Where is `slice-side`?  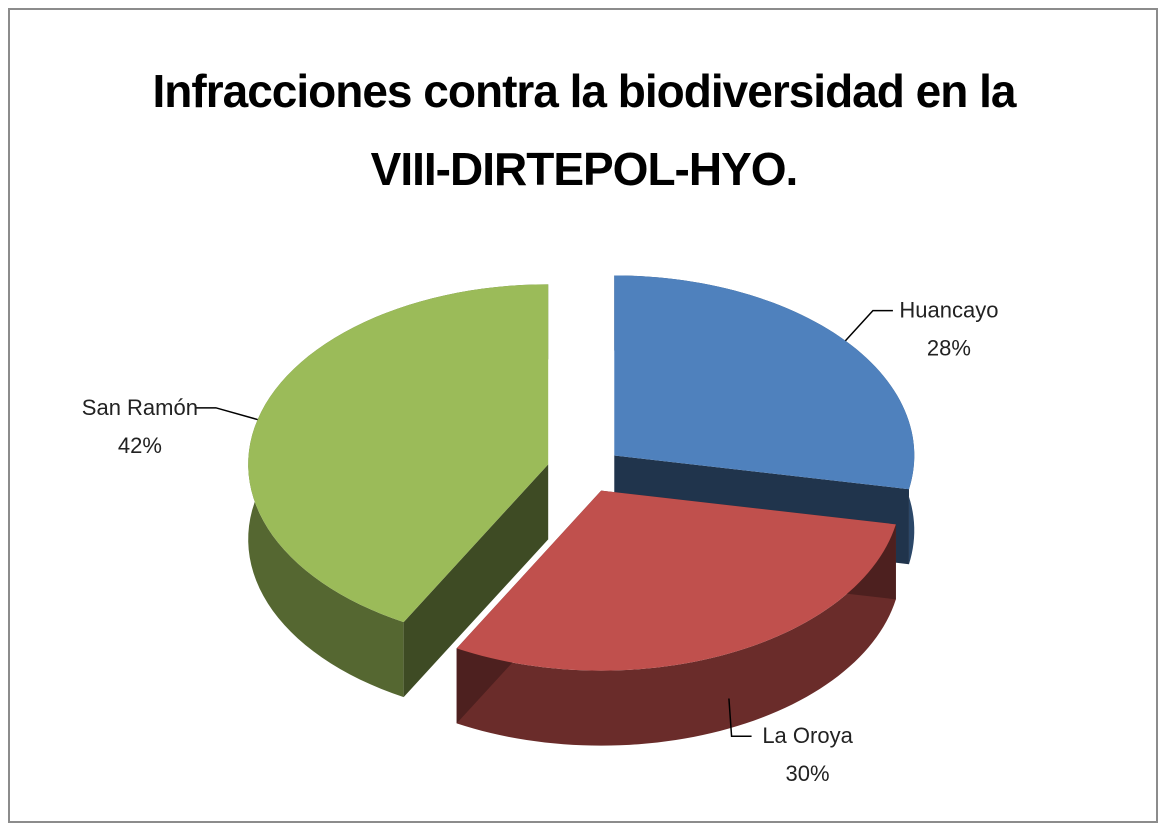 slice-side is located at coordinates (676, 635).